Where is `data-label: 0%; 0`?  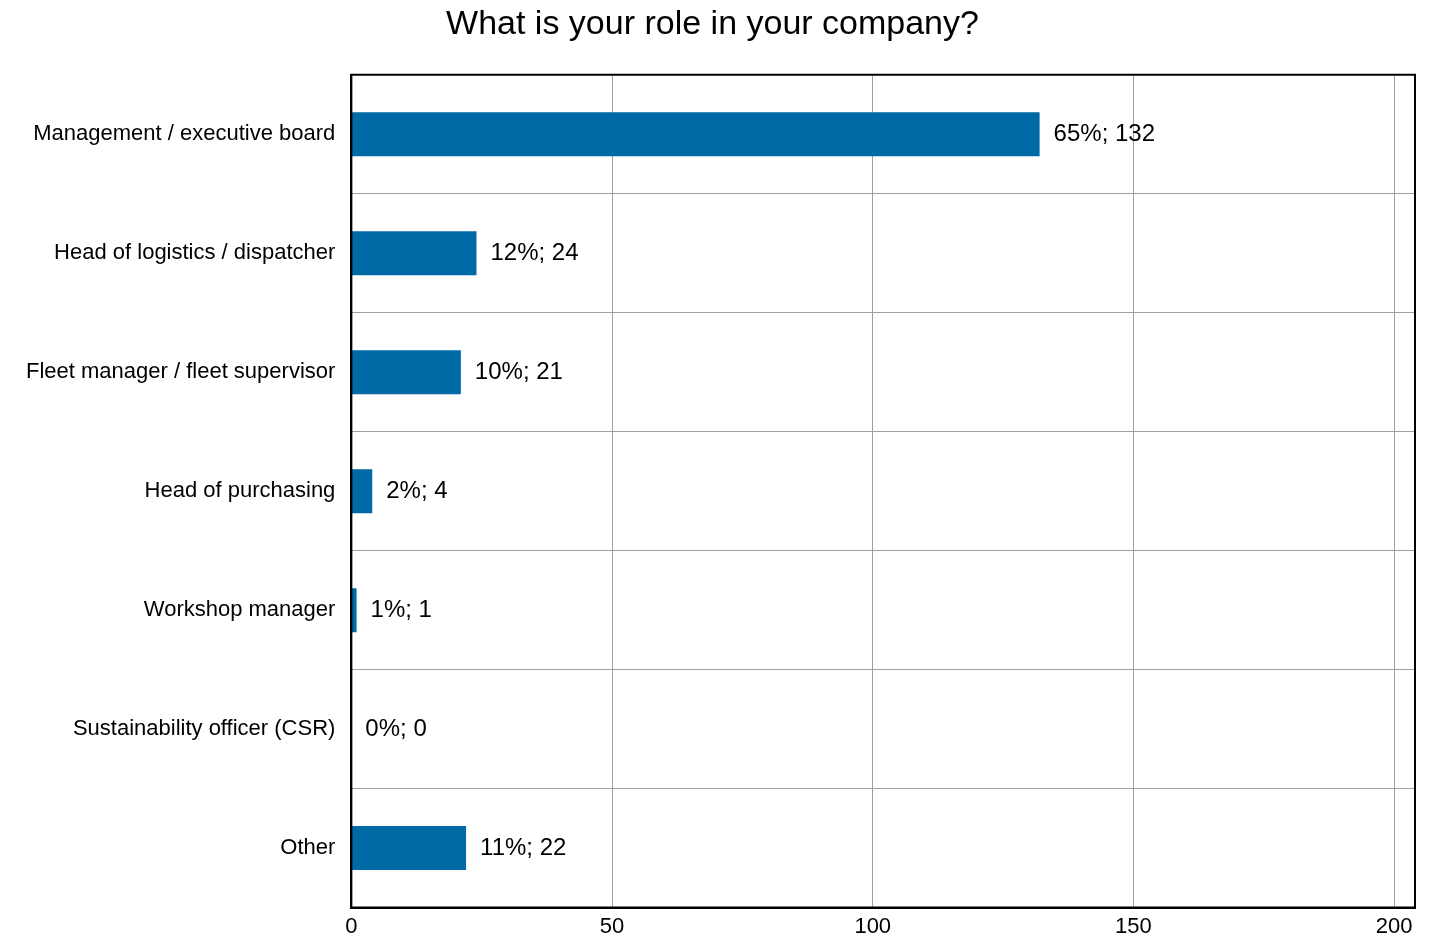 data-label: 0%; 0 is located at coordinates (396, 727).